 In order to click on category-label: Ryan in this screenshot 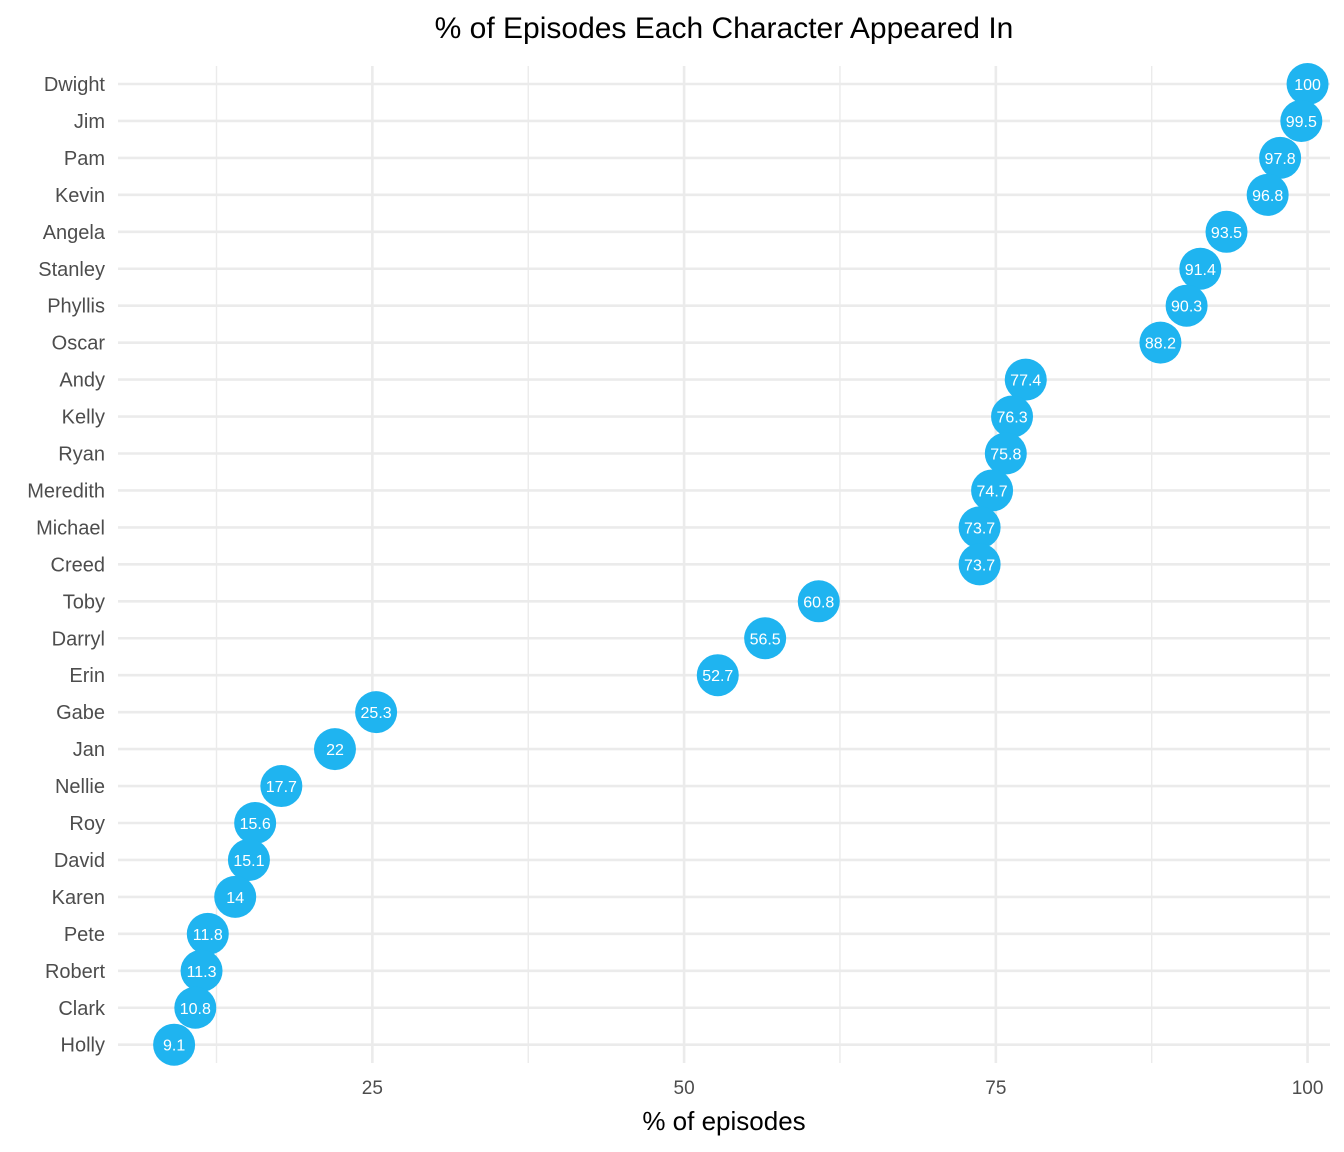, I will do `click(81, 455)`.